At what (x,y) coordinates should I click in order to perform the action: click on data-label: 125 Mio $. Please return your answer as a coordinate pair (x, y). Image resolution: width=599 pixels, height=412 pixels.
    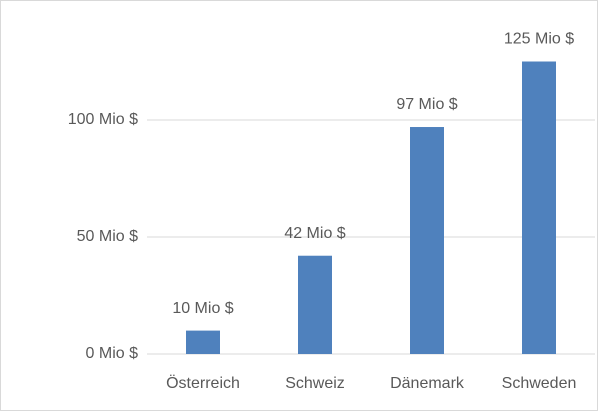
    Looking at the image, I should click on (539, 39).